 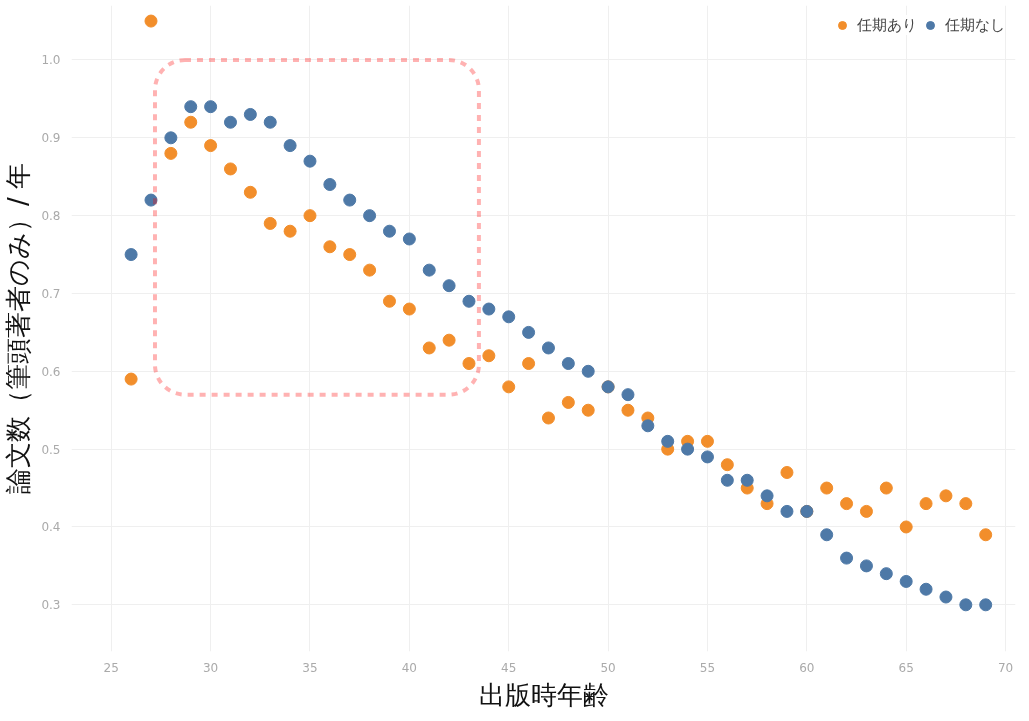 I want to click on y-tick-label: 0.6, so click(x=51, y=371).